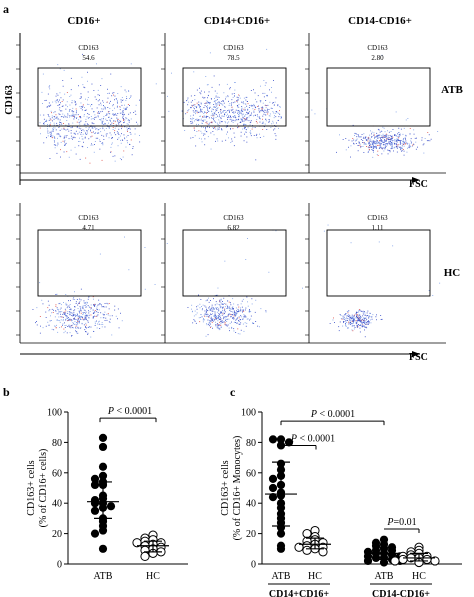  What do you see at coordinates (418, 357) in the screenshot?
I see `x-axis-label-fsc-2: FSC` at bounding box center [418, 357].